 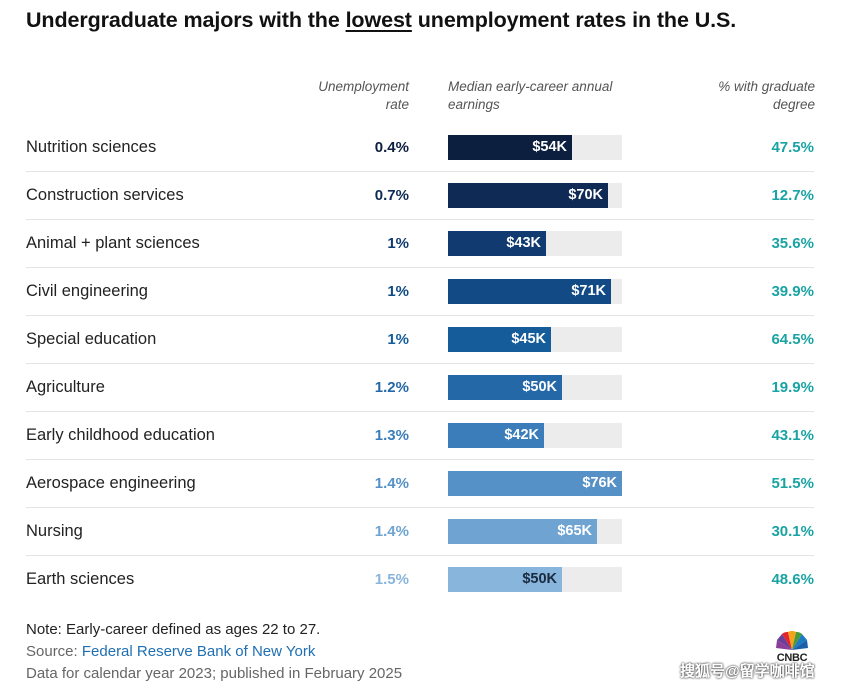 I want to click on source-prefix: Source:, so click(x=54, y=651).